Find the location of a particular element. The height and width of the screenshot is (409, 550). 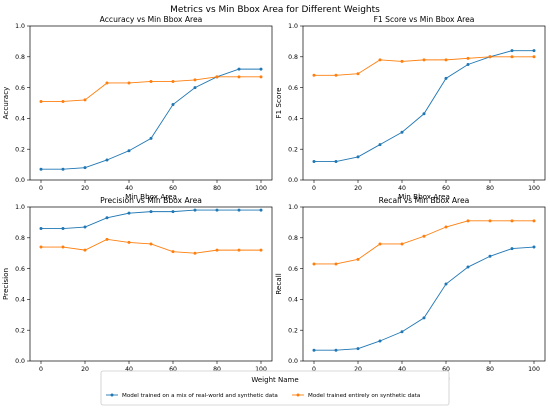

legend-title: Weight Name is located at coordinates (274, 380).